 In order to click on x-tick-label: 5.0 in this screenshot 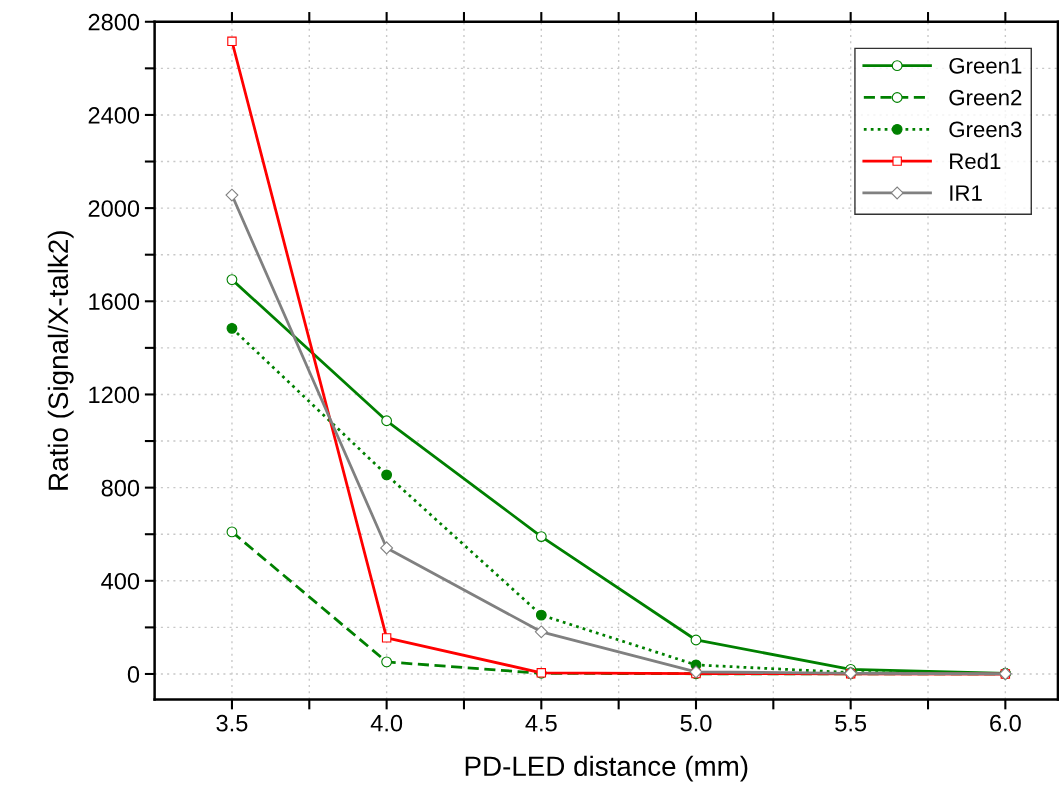, I will do `click(696, 723)`.